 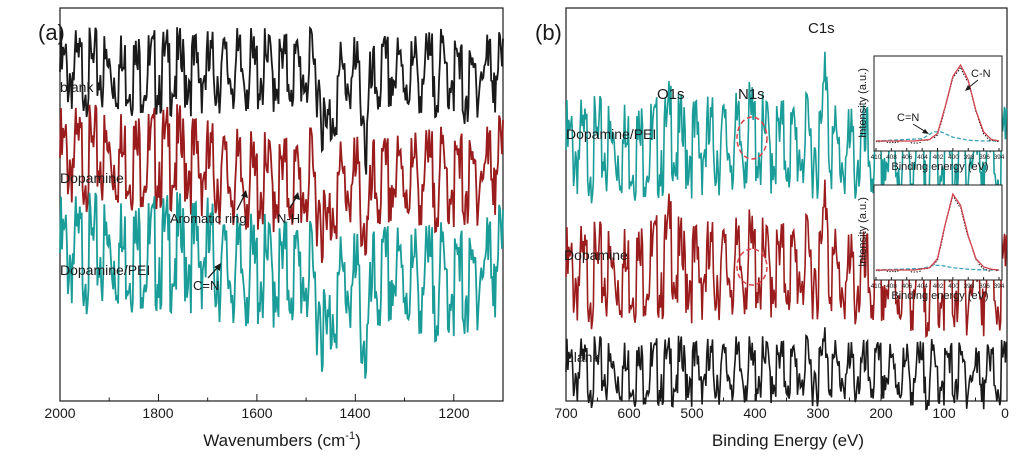 What do you see at coordinates (938, 231) in the screenshot?
I see `inset-bottom-fit-curve` at bounding box center [938, 231].